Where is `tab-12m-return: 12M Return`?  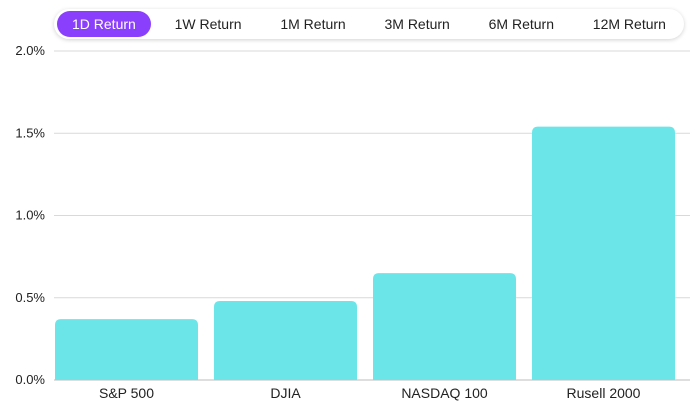
tab-12m-return: 12M Return is located at coordinates (629, 24).